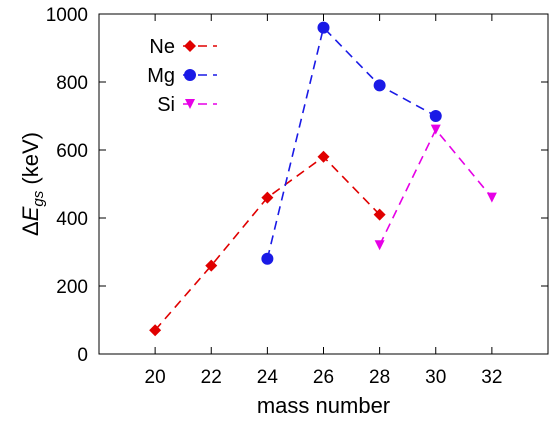  I want to click on x-axis-label: mass number, so click(323, 405).